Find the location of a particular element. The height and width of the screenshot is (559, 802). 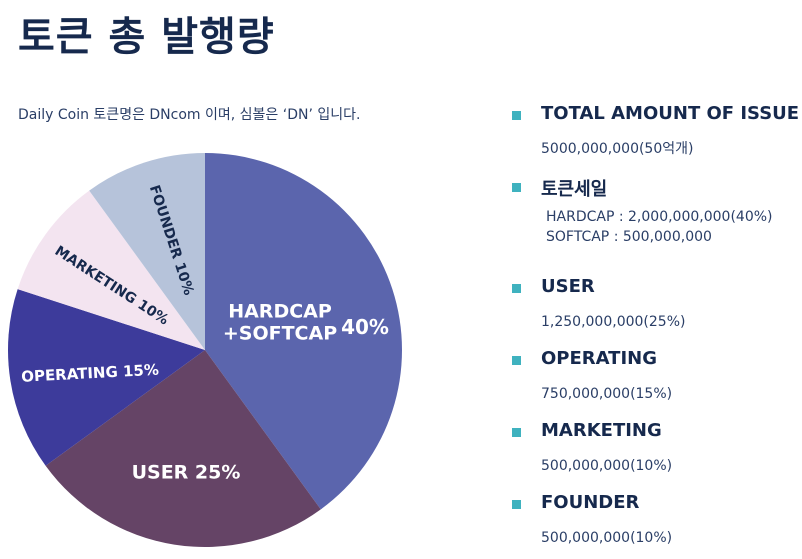

slice-percent-label: 40% is located at coordinates (365, 327).